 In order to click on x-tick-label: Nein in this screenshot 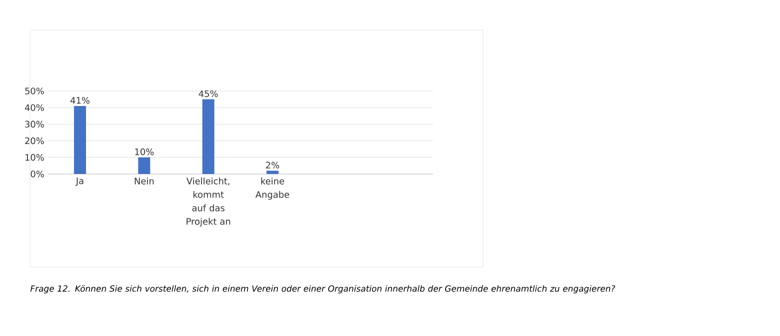, I will do `click(144, 181)`.